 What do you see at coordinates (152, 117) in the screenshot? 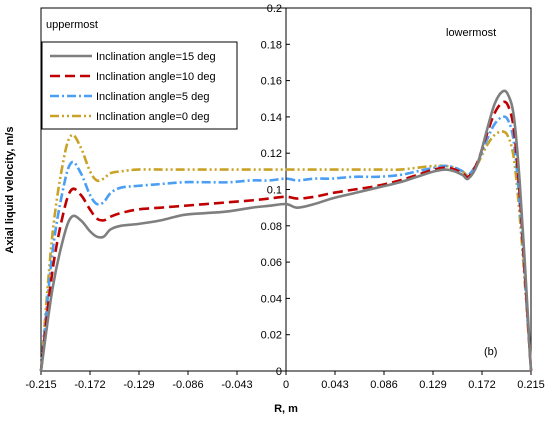
I see `legend-label-4: Inclination angle=0 deg` at bounding box center [152, 117].